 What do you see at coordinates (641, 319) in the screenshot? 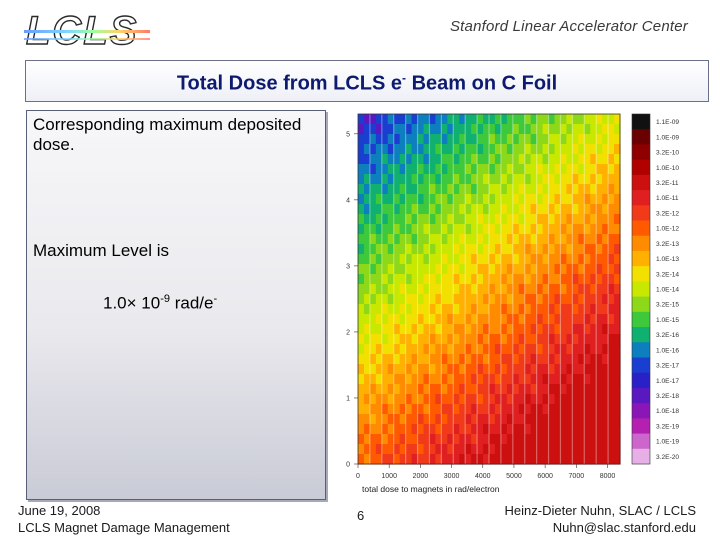
I see `colorbar-swatch` at bounding box center [641, 319].